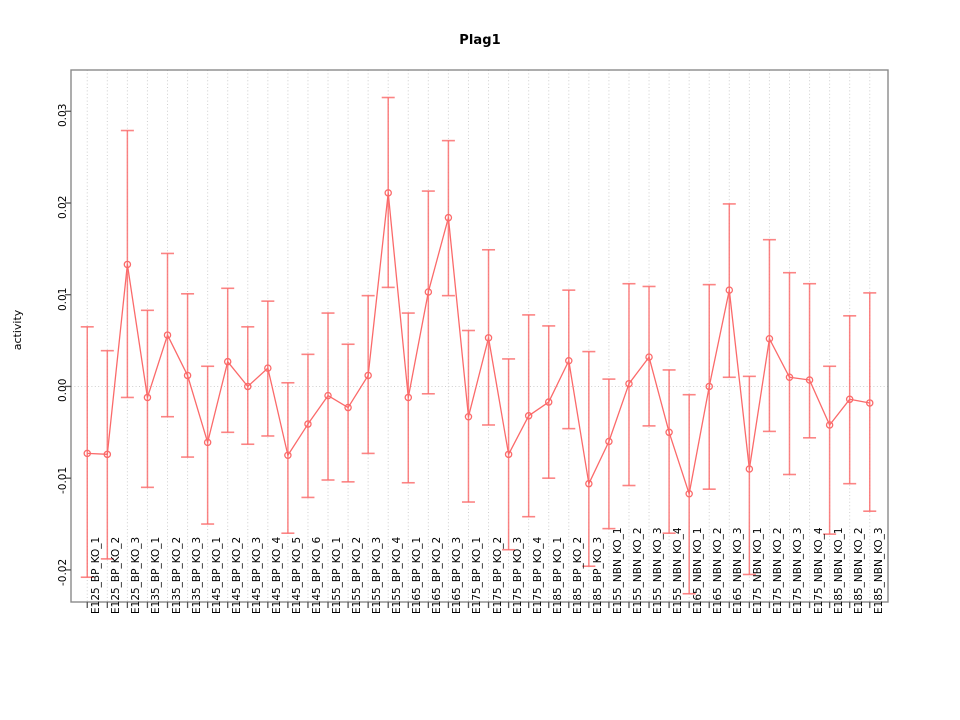  I want to click on chart-title: Plag1, so click(480, 40).